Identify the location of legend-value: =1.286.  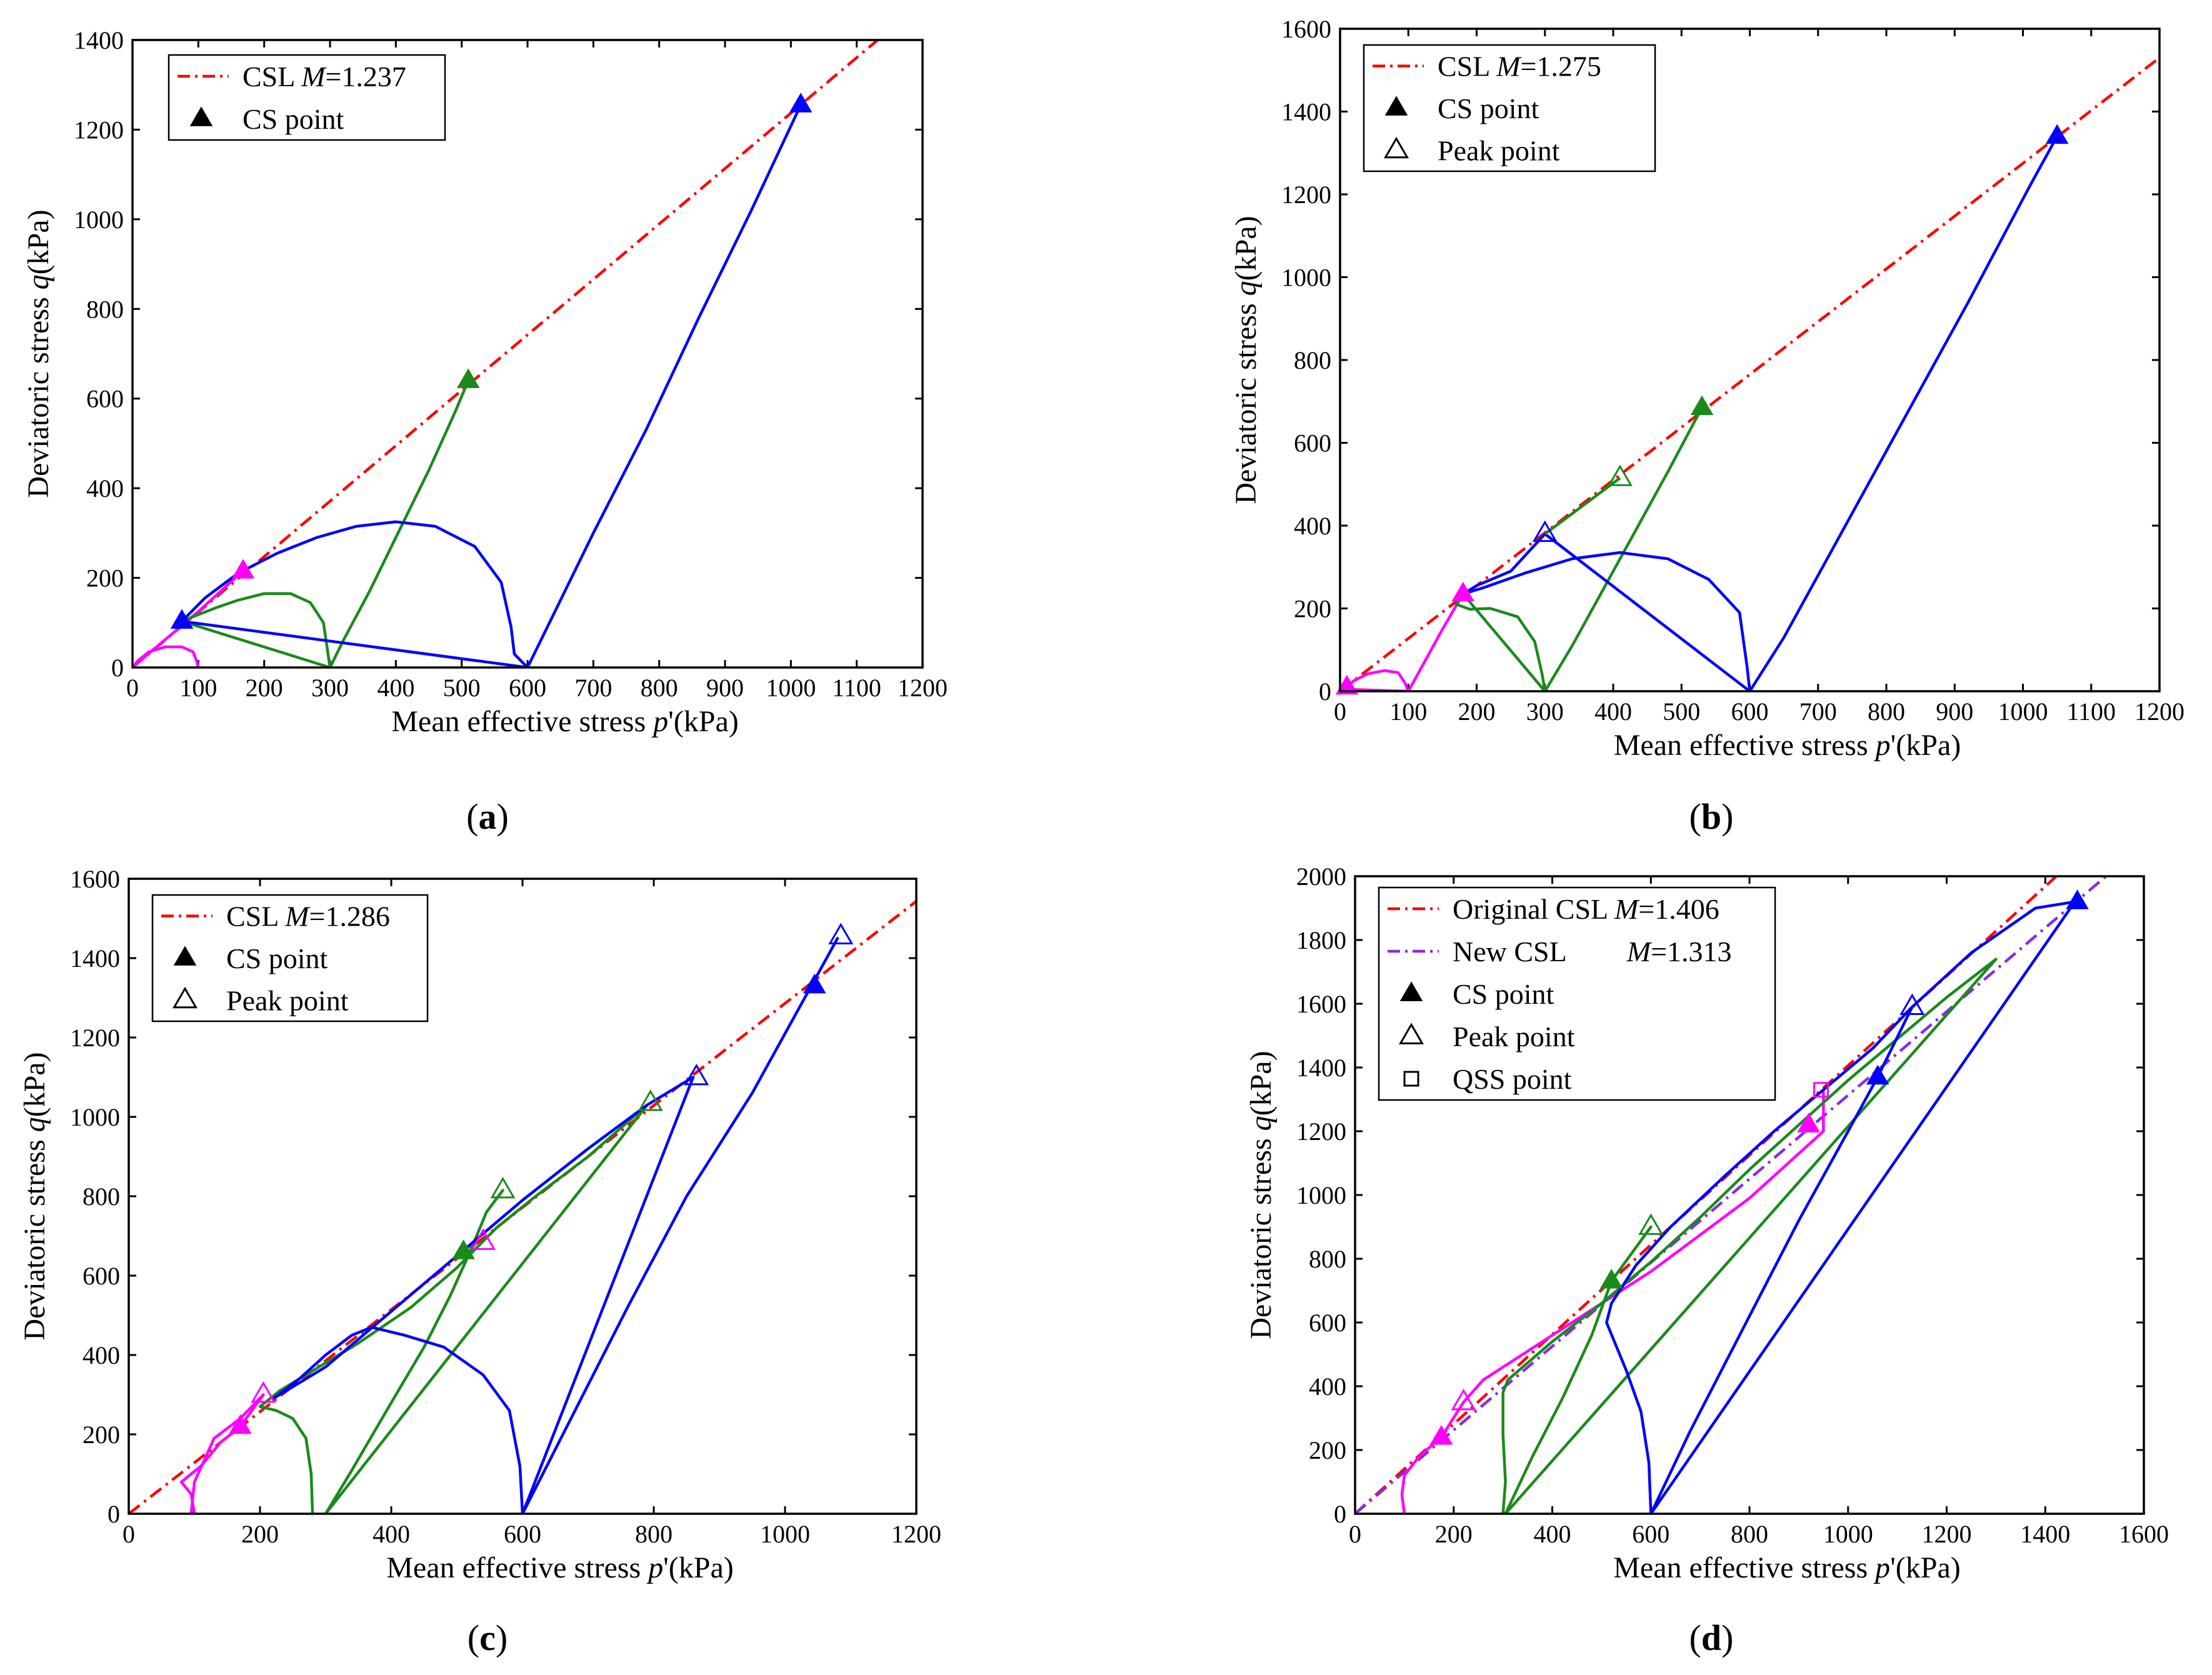
(349, 916).